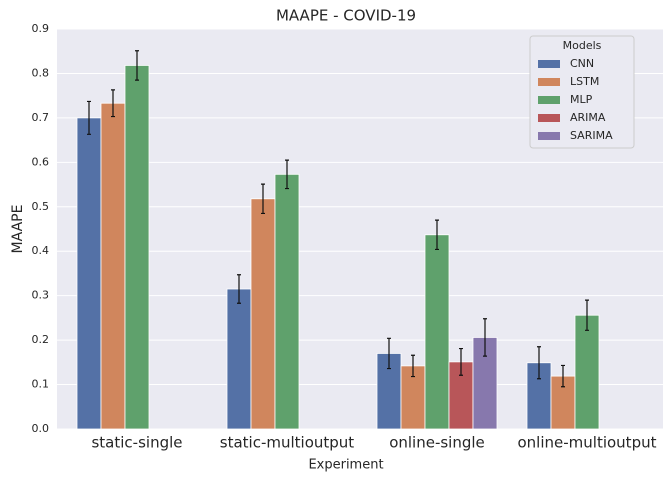  Describe the element at coordinates (41, 72) in the screenshot. I see `y-tick-label: 0.8` at that location.